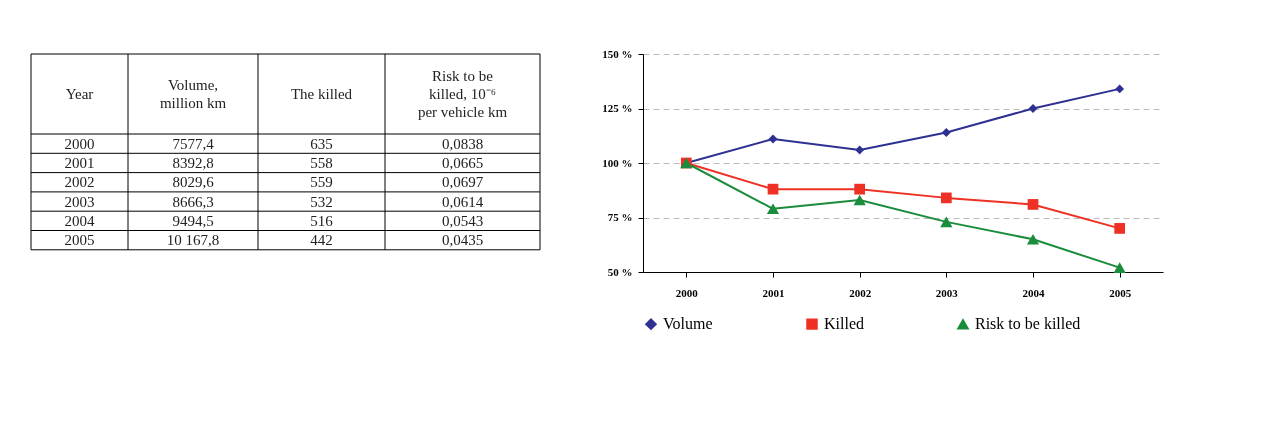 The width and height of the screenshot is (1283, 435). I want to click on text: 558, so click(321, 162).